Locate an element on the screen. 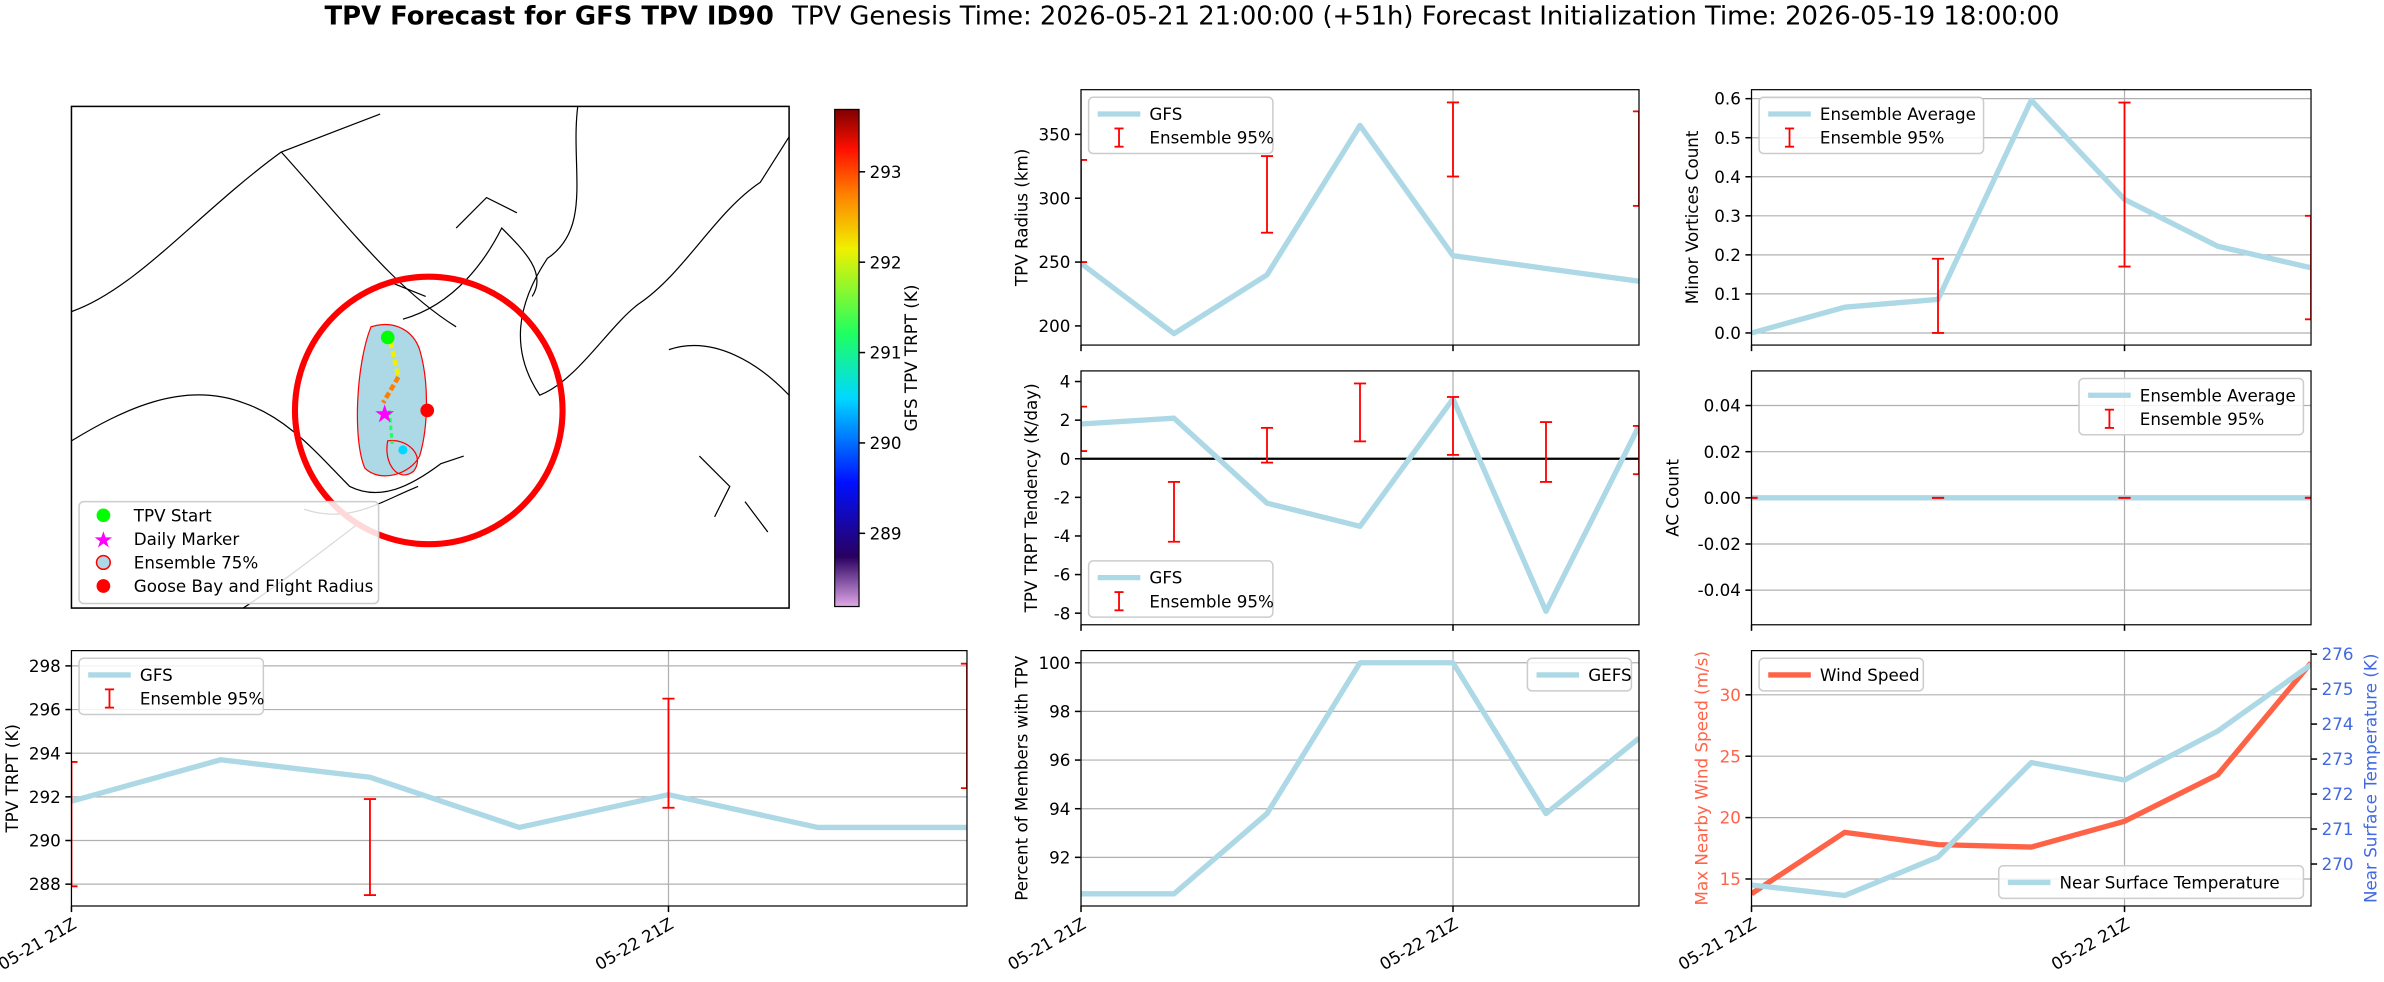 The image size is (2384, 982). ensemble-75-area is located at coordinates (392, 400).